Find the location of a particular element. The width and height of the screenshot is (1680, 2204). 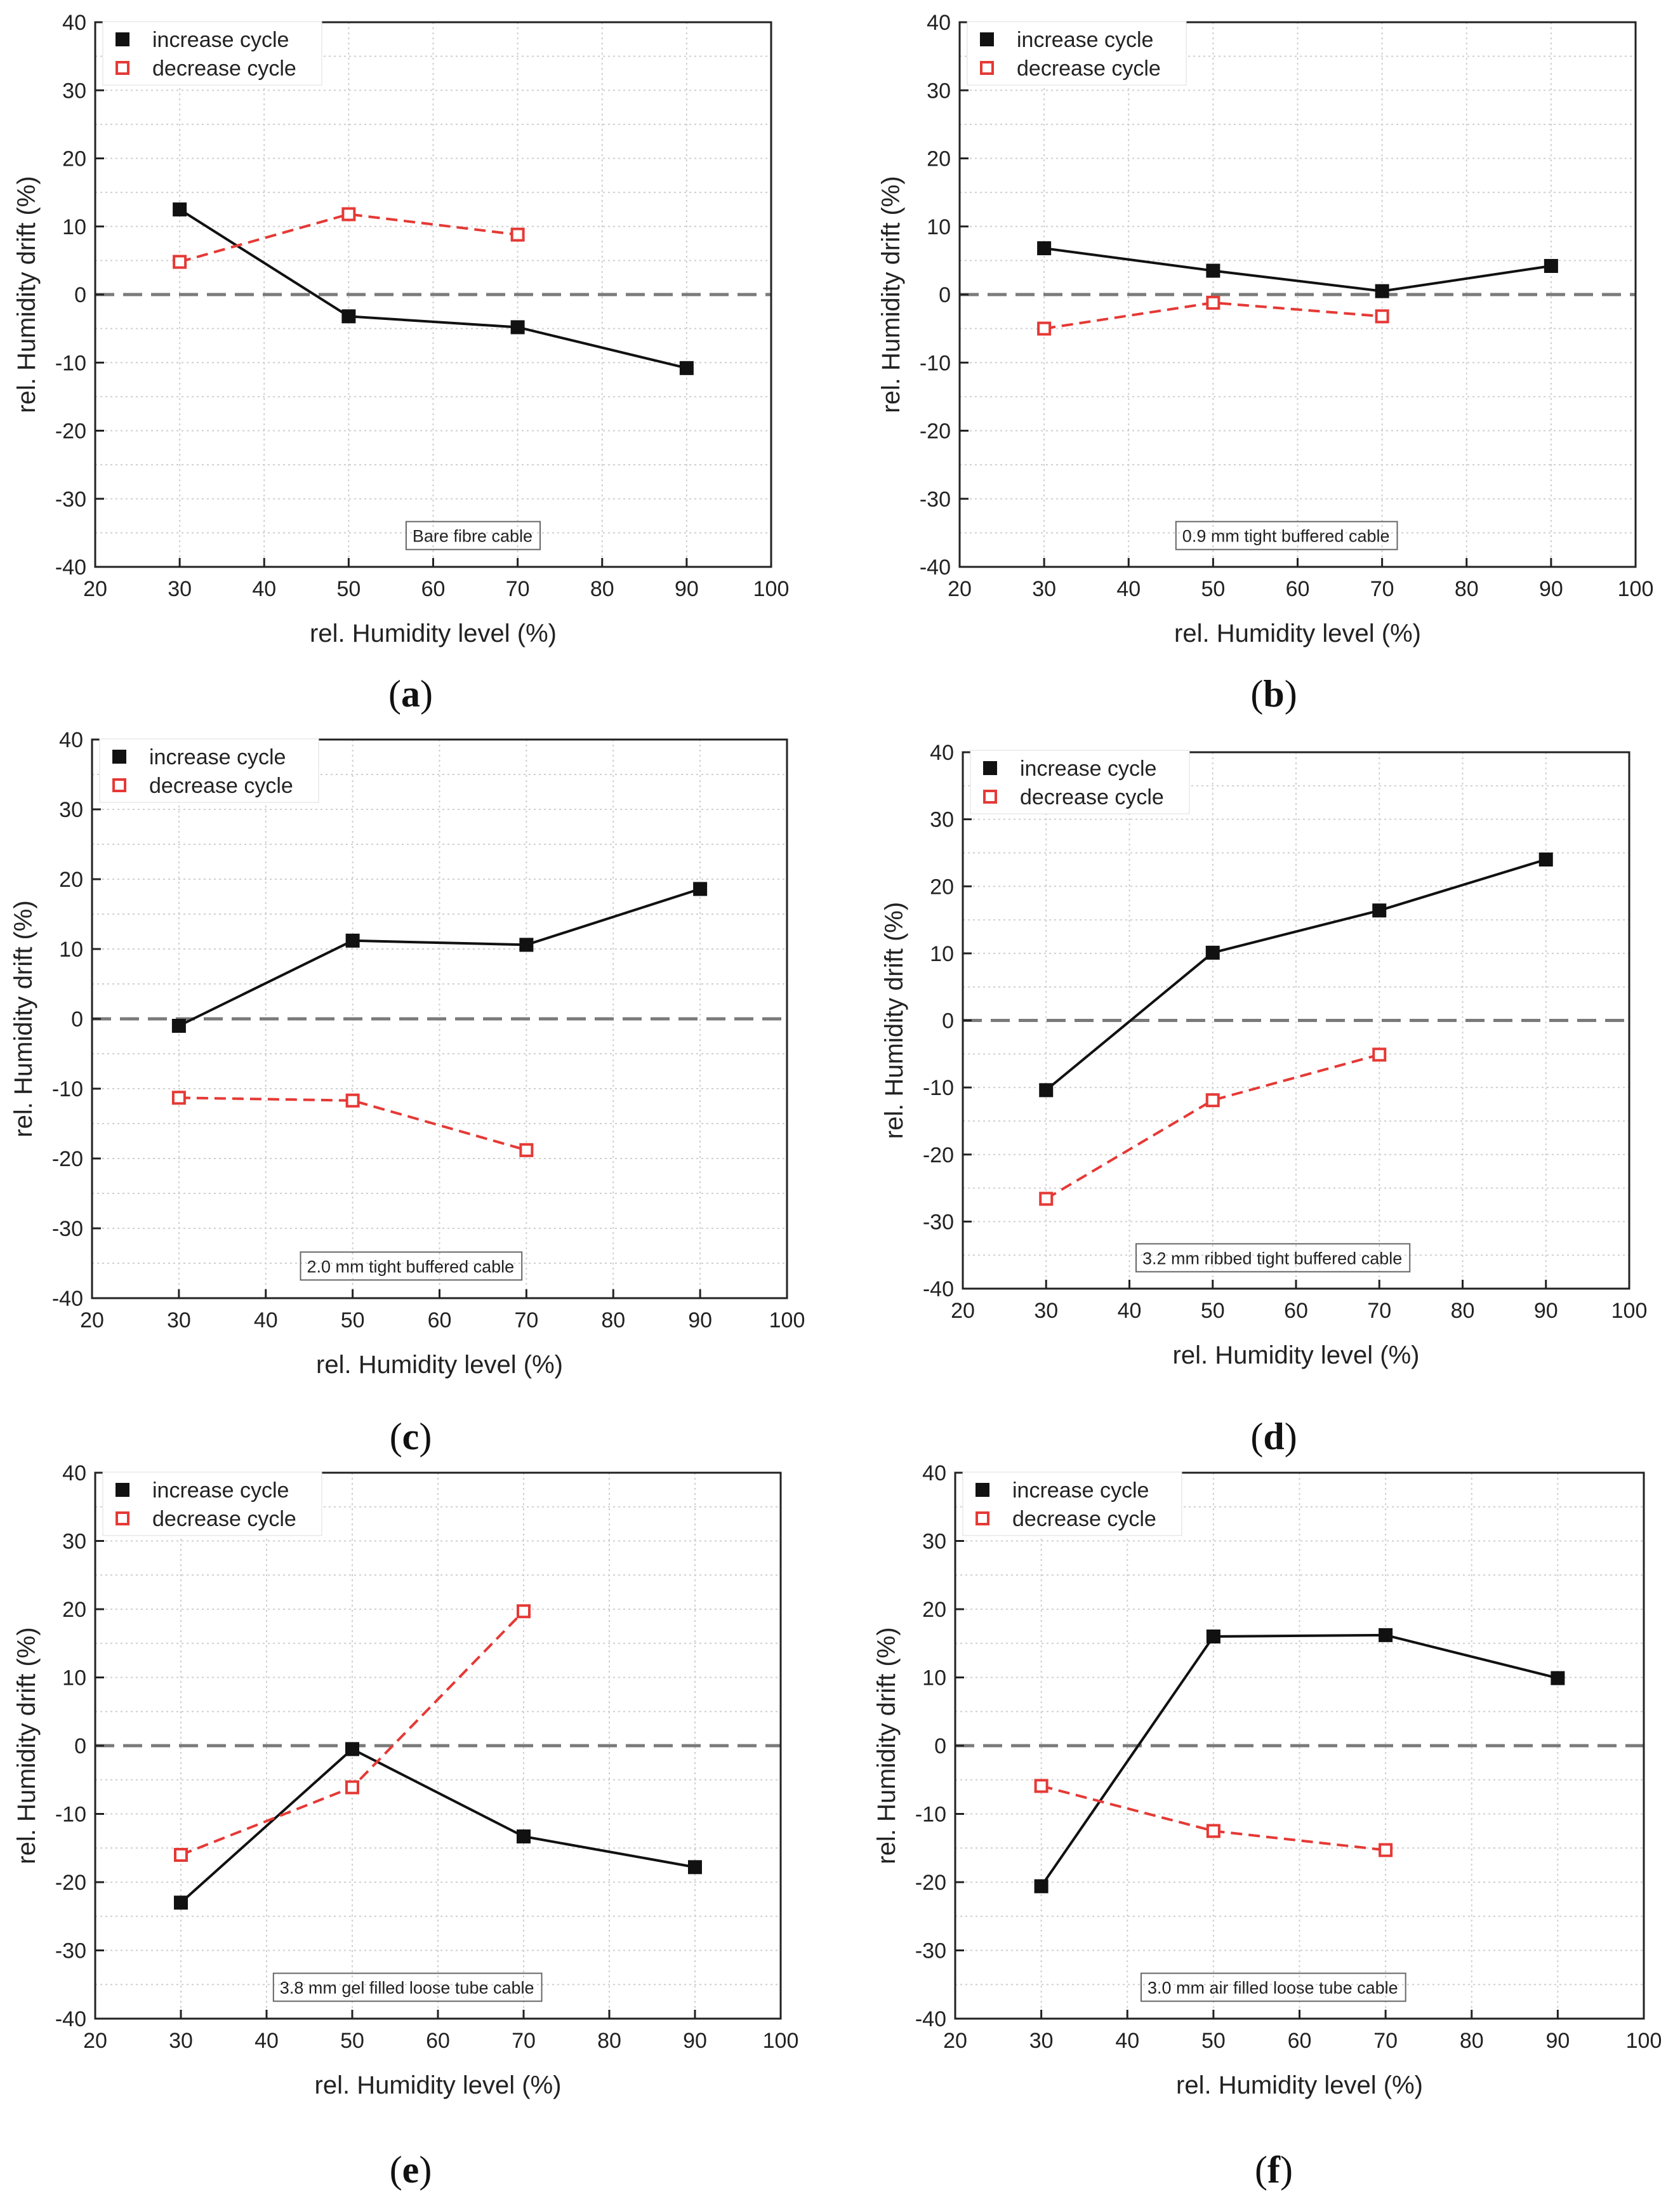

y-tick-label: 0 is located at coordinates (948, 1021).